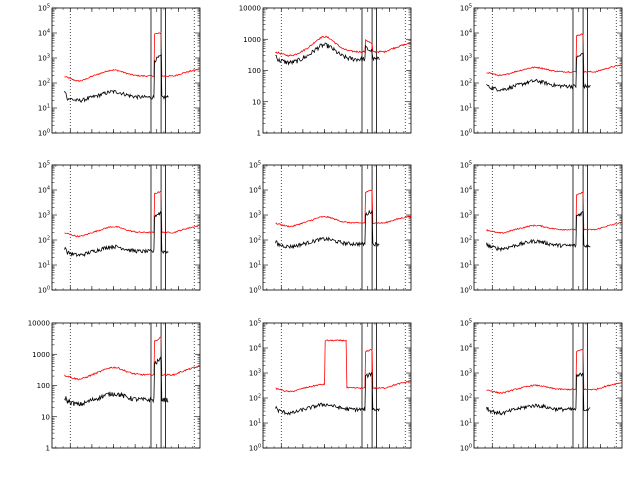  I want to click on panel-det-6: 10⁰ 10¹ 10² 10³ 10⁴ 10⁵, so click(541, 228).